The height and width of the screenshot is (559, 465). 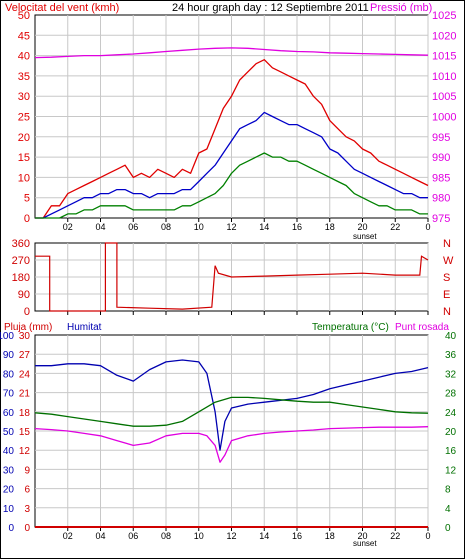 I want to click on temperature-tick-label: 0, so click(x=448, y=528).